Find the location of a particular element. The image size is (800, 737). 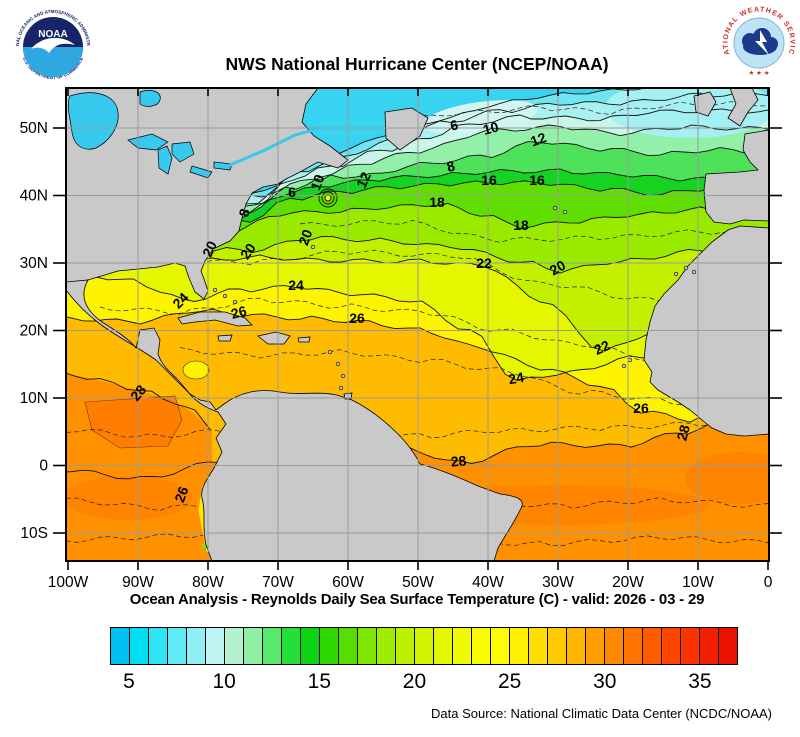

colorbar-tick-labels: 5 10 15 20 25 30 35 is located at coordinates (424, 683).